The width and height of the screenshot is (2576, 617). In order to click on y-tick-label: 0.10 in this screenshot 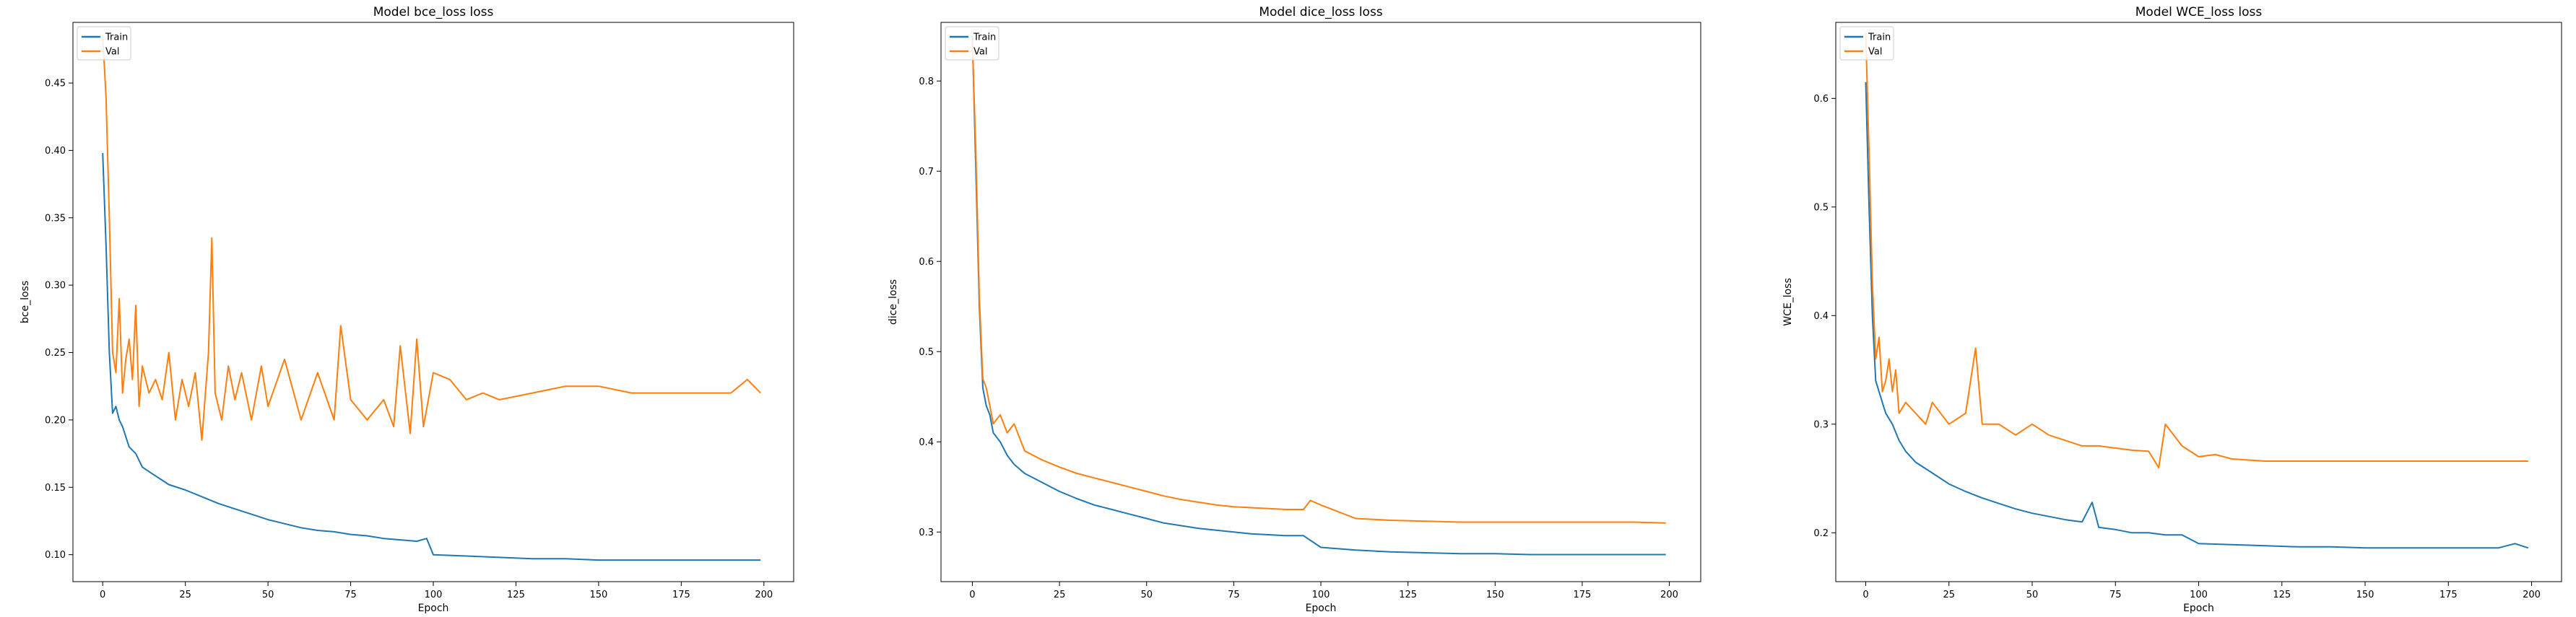, I will do `click(55, 555)`.